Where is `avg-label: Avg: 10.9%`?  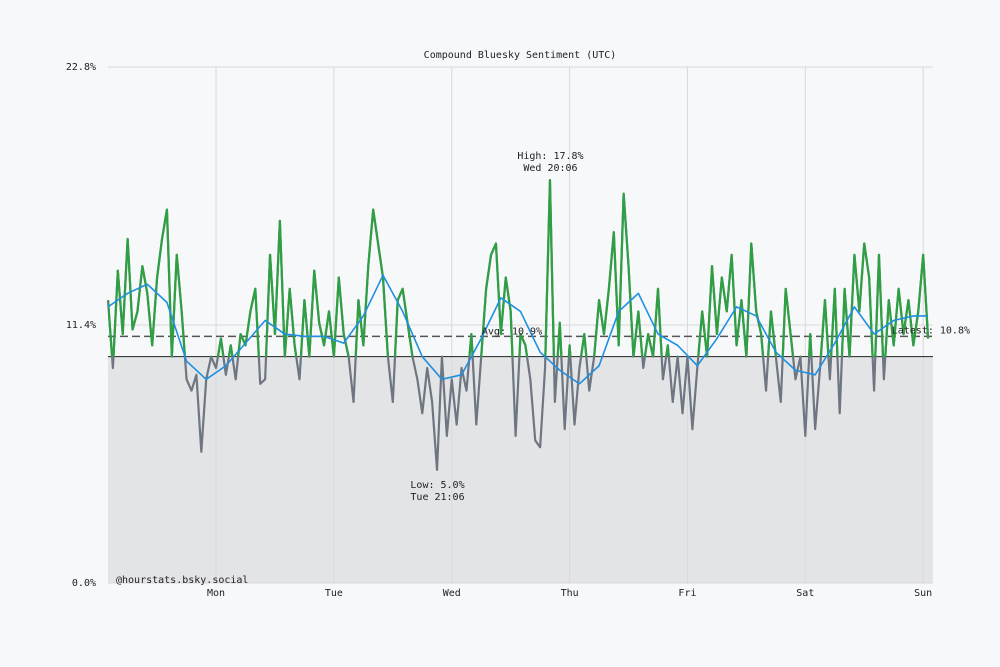
avg-label: Avg: 10.9% is located at coordinates (512, 331).